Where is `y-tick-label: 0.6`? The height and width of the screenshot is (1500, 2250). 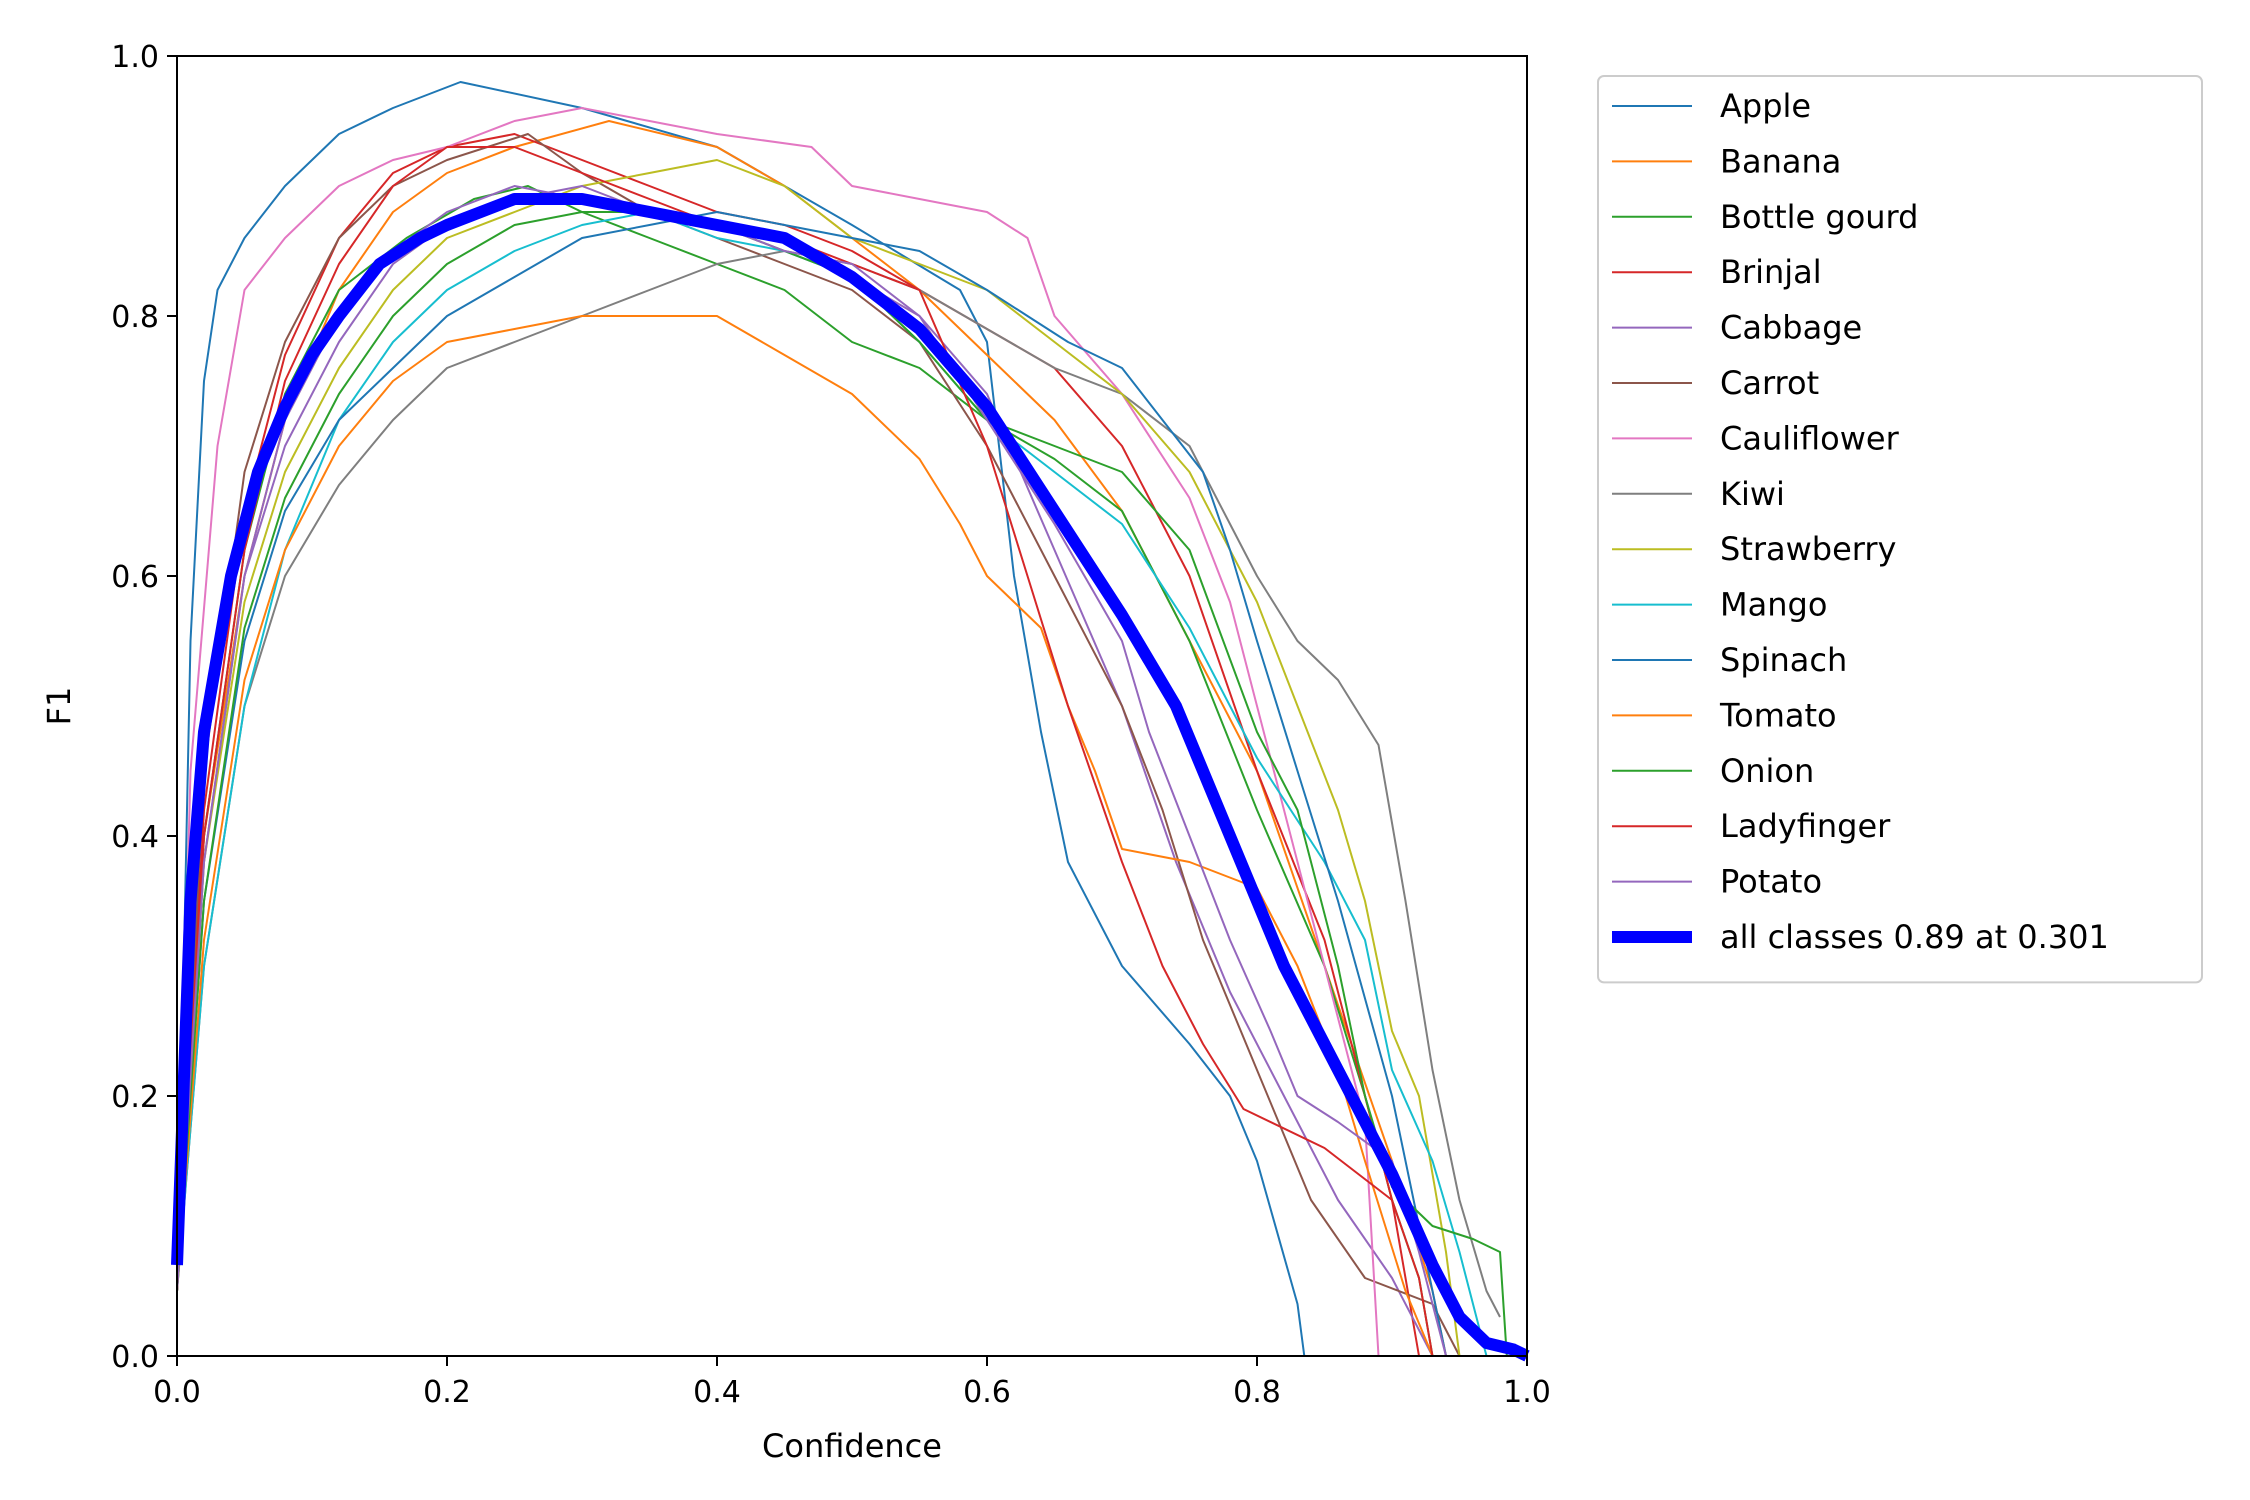
y-tick-label: 0.6 is located at coordinates (135, 577).